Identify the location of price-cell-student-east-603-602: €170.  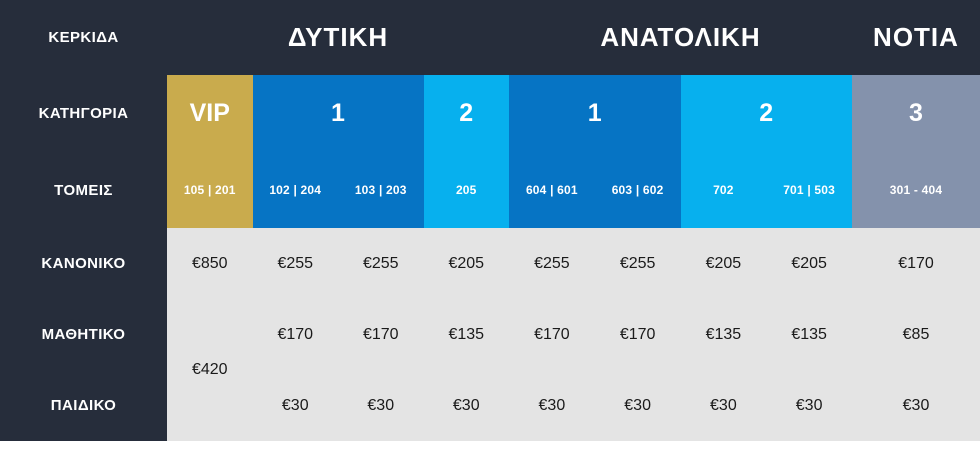
(637, 334).